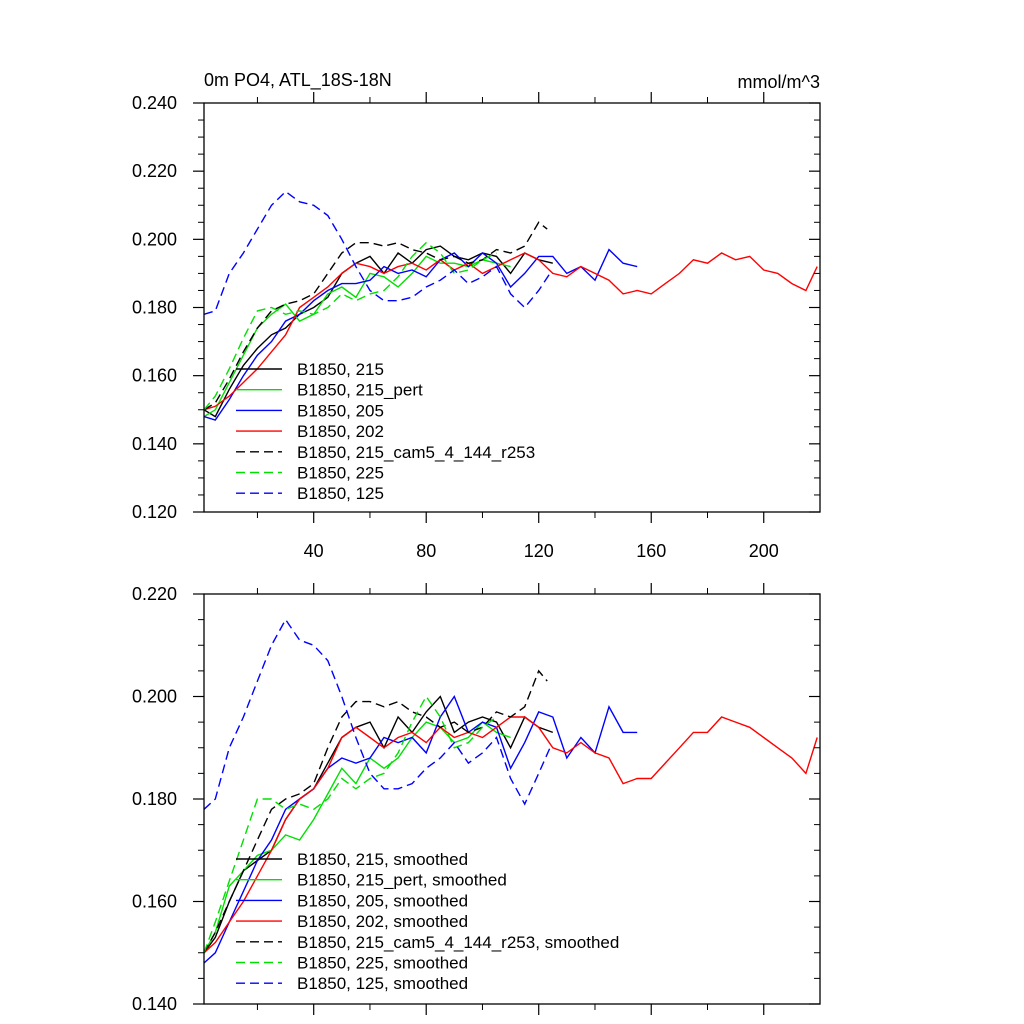  Describe the element at coordinates (382, 900) in the screenshot. I see `legend-label: B1850, 205, smoothed` at that location.